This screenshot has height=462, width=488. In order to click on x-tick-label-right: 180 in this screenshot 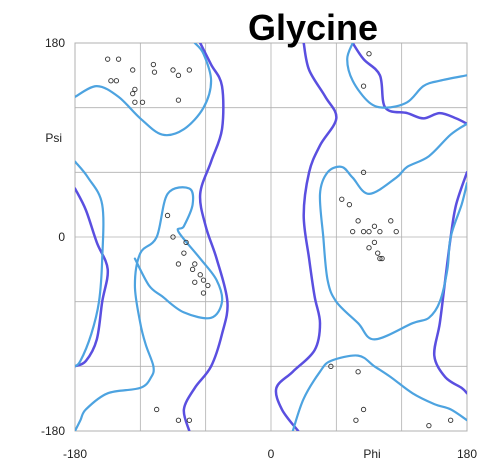, I will do `click(467, 454)`.